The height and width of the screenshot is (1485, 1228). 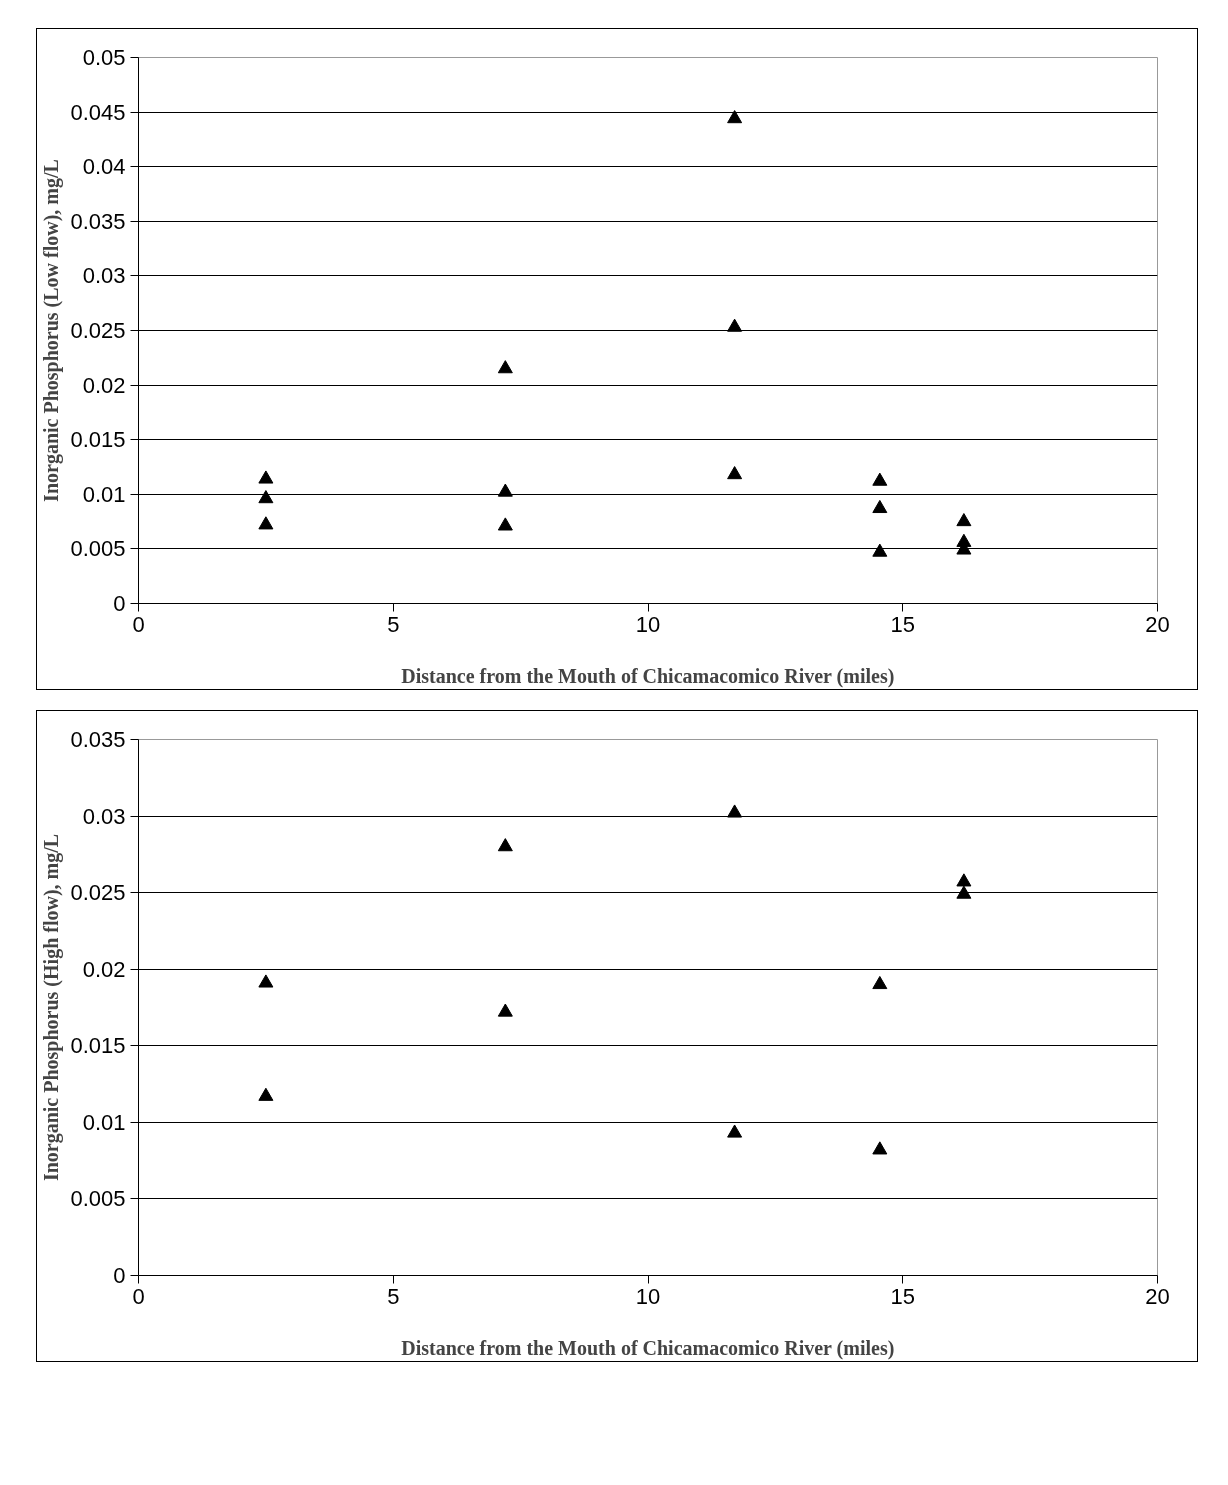 What do you see at coordinates (52, 330) in the screenshot?
I see `y-axis-title: Inorganic Phosphorus (Low flow), mg/L` at bounding box center [52, 330].